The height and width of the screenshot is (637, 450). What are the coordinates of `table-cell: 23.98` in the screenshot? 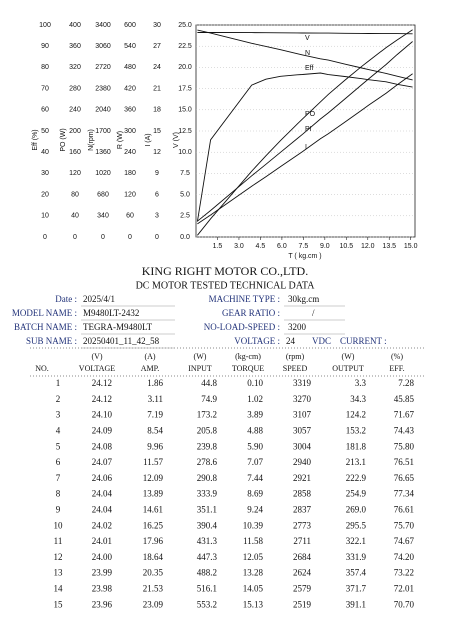 It's located at (102, 588).